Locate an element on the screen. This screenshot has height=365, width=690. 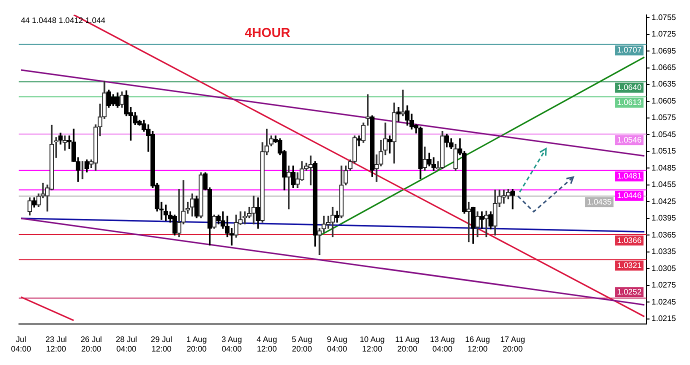
y-tick-label: 1.0695 is located at coordinates (664, 51).